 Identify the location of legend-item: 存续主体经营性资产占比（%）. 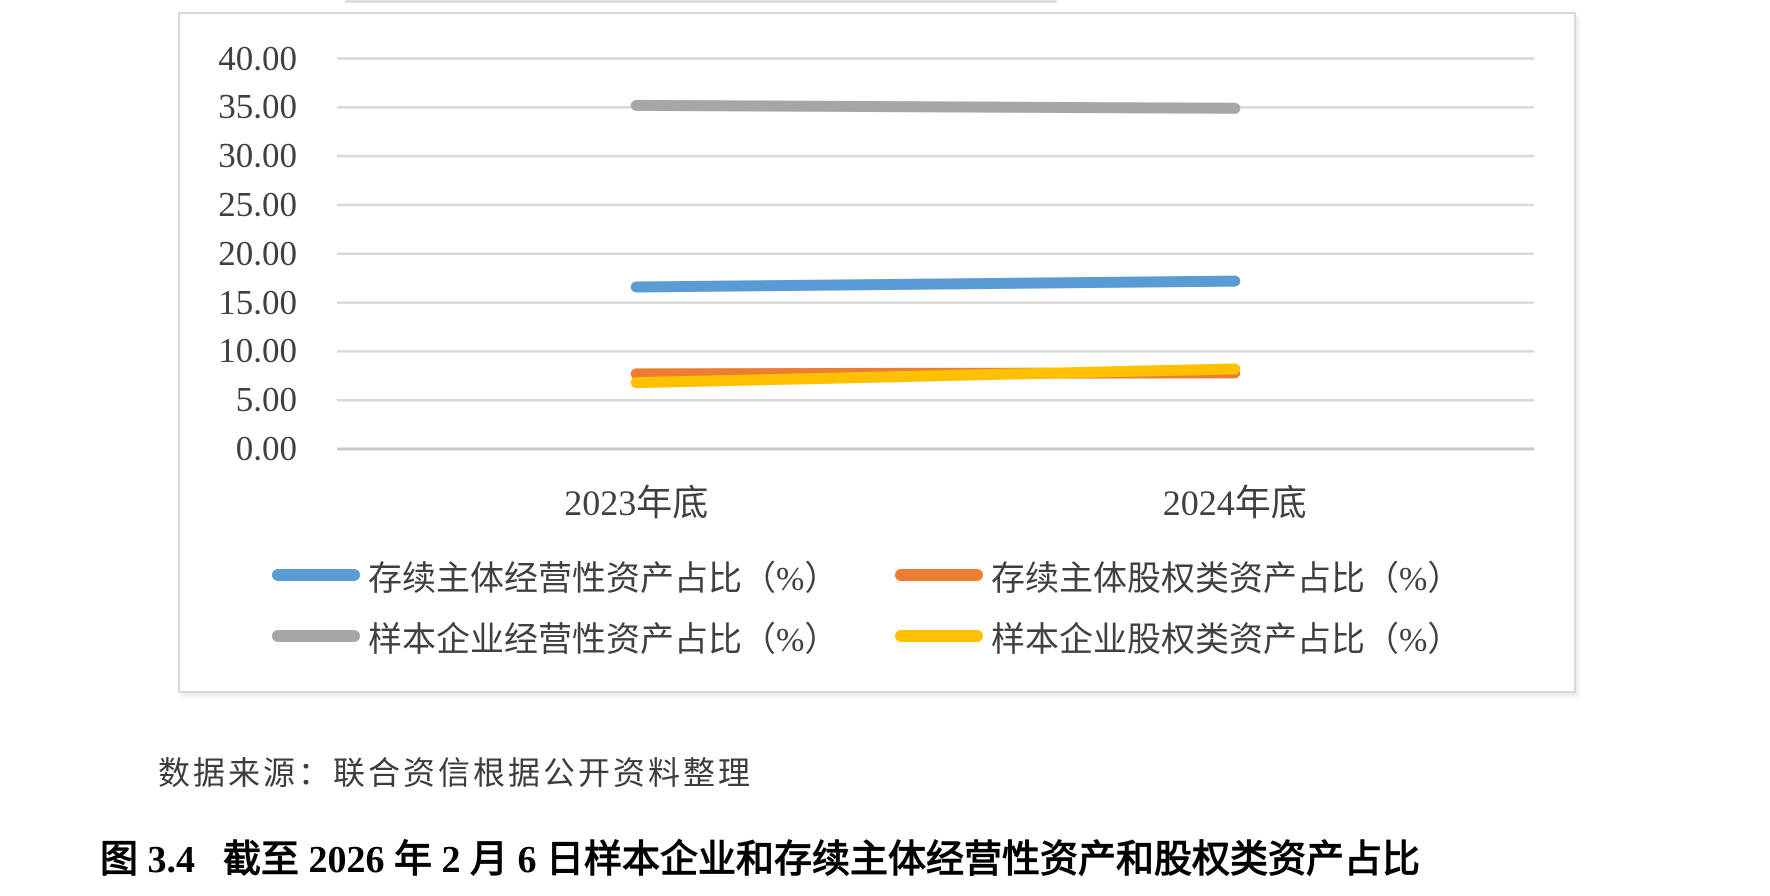
(555, 575).